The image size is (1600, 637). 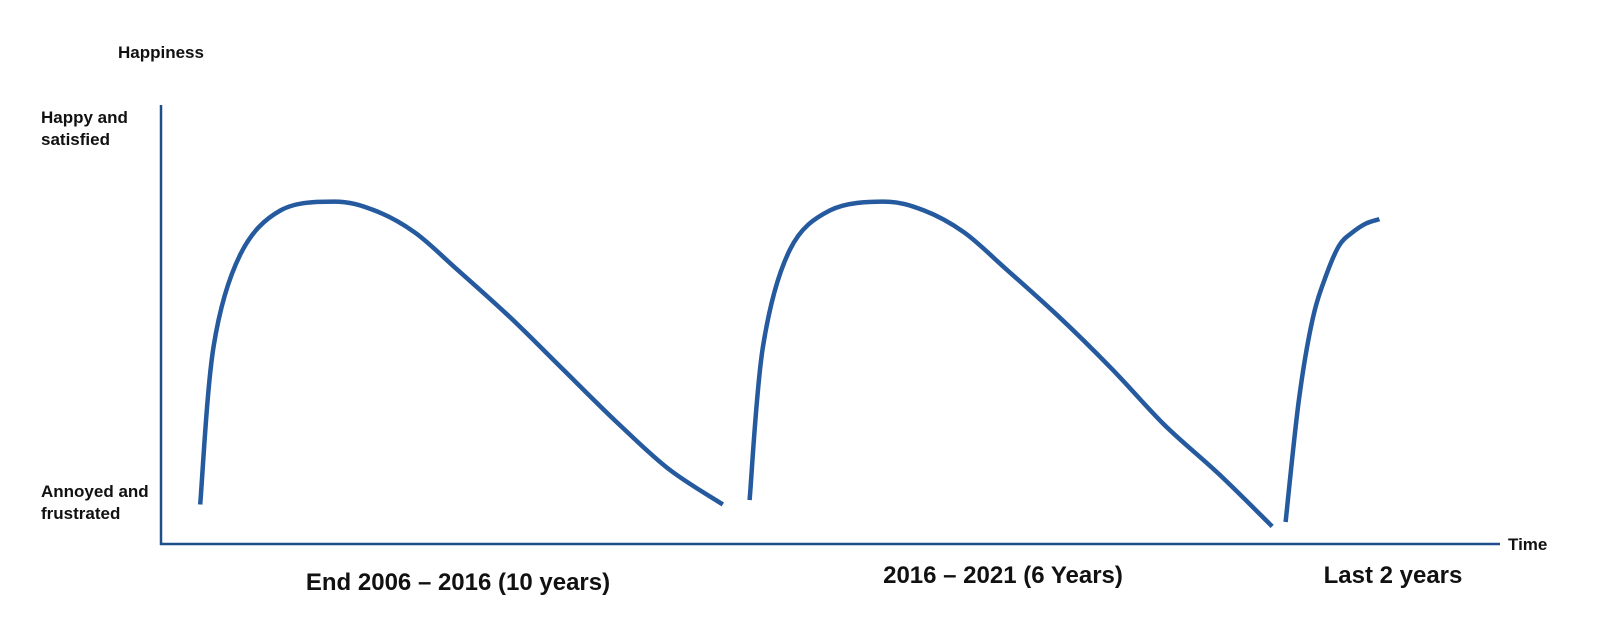 I want to click on x-axis-title: Time, so click(x=1527, y=544).